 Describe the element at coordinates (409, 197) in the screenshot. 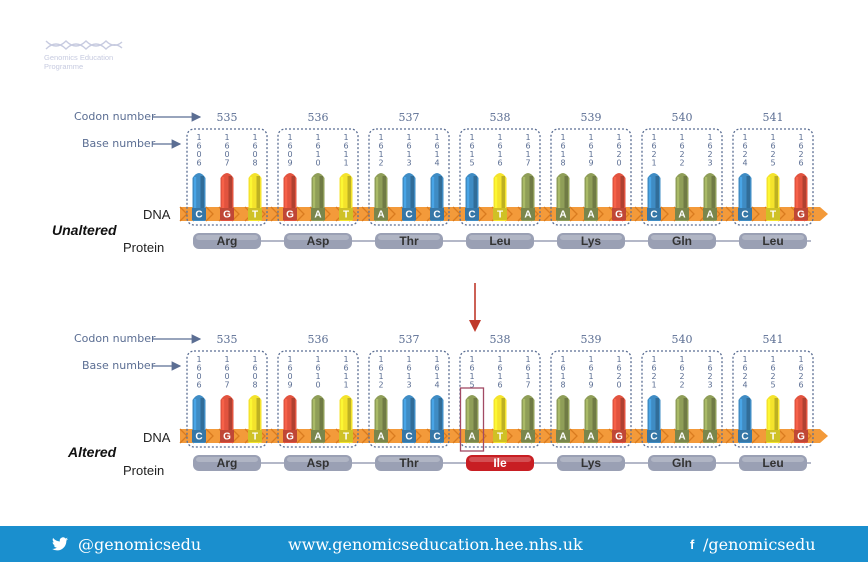

I see `base-C: C` at that location.